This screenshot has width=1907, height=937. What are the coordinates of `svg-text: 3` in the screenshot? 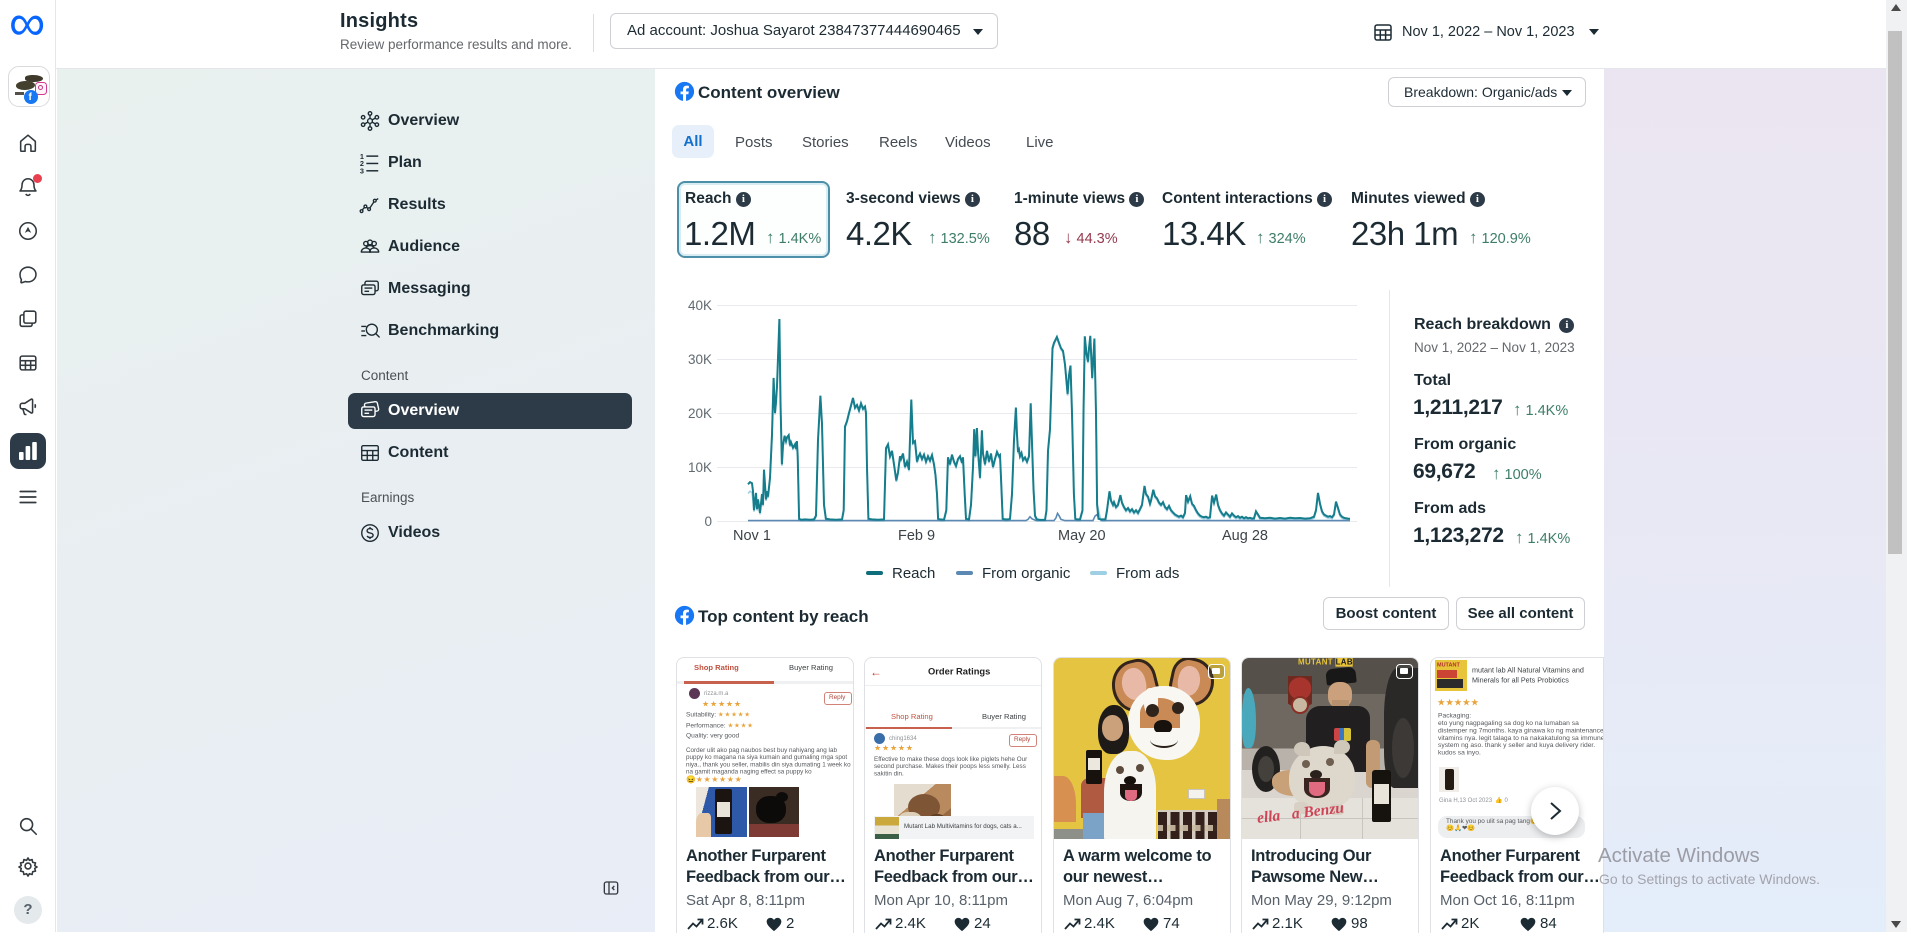 It's located at (362, 170).